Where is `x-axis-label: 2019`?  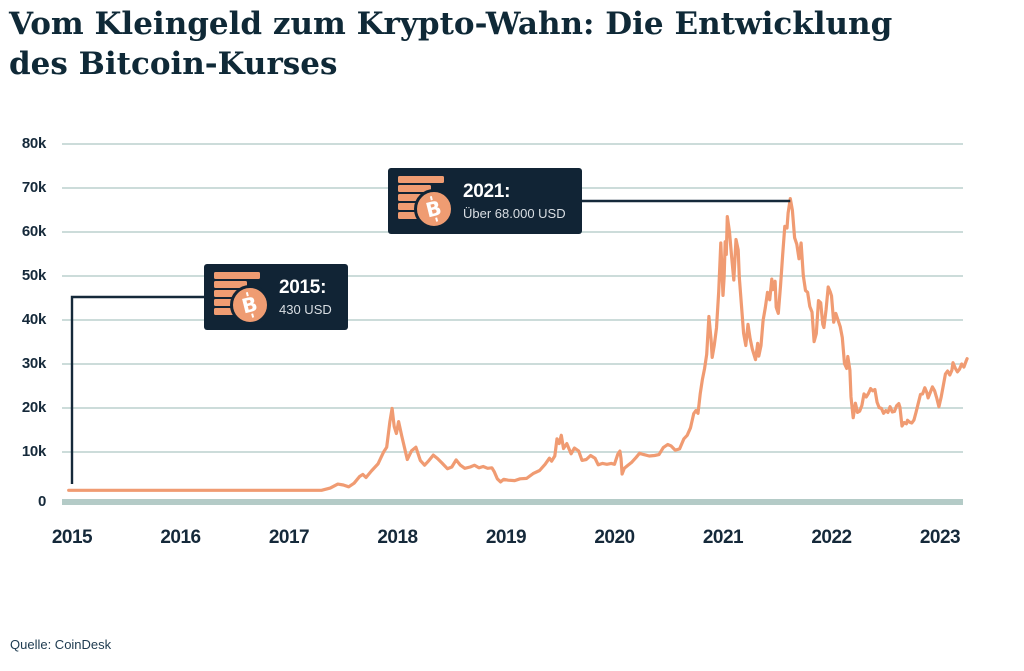
x-axis-label: 2019 is located at coordinates (506, 537).